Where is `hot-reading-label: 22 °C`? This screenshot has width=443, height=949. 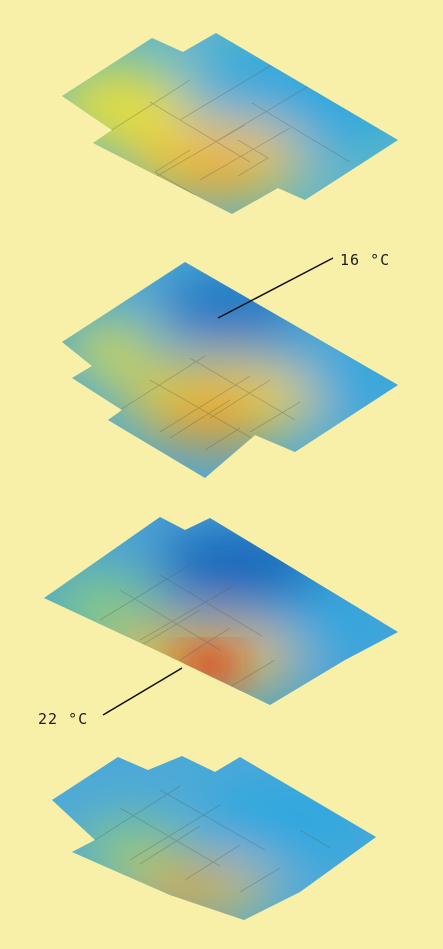
hot-reading-label: 22 °C is located at coordinates (63, 719).